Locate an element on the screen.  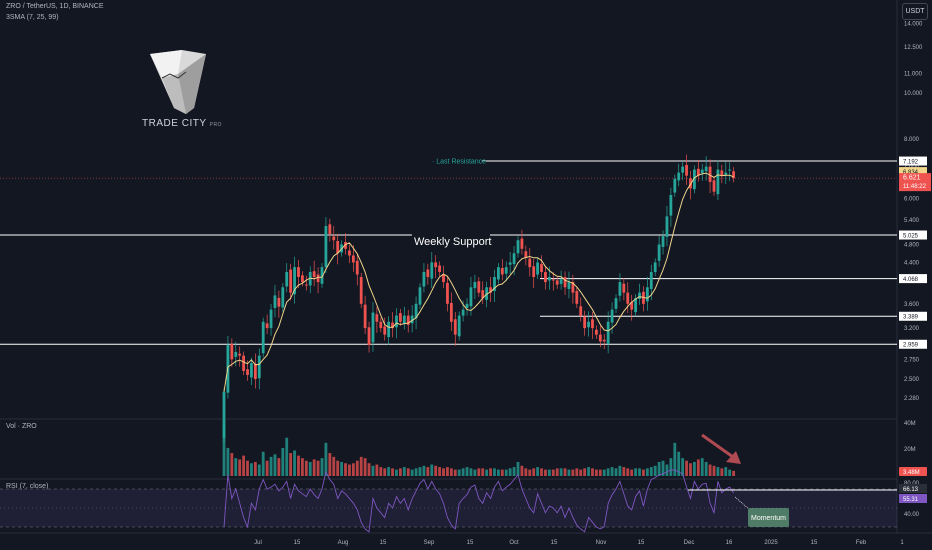
level-tag-value: 2.959 is located at coordinates (911, 346).